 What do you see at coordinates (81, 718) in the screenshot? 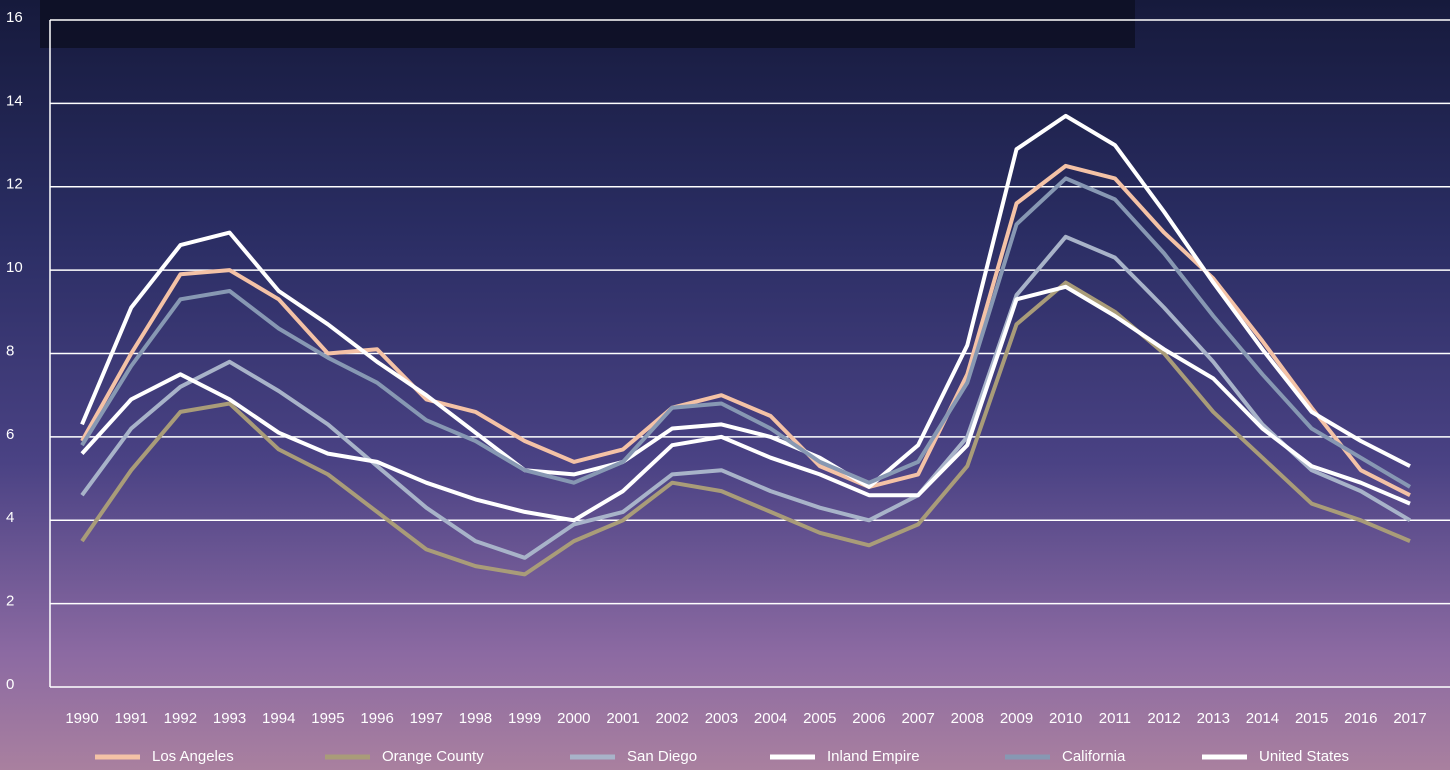
I see `x-tick-label: 1990` at bounding box center [81, 718].